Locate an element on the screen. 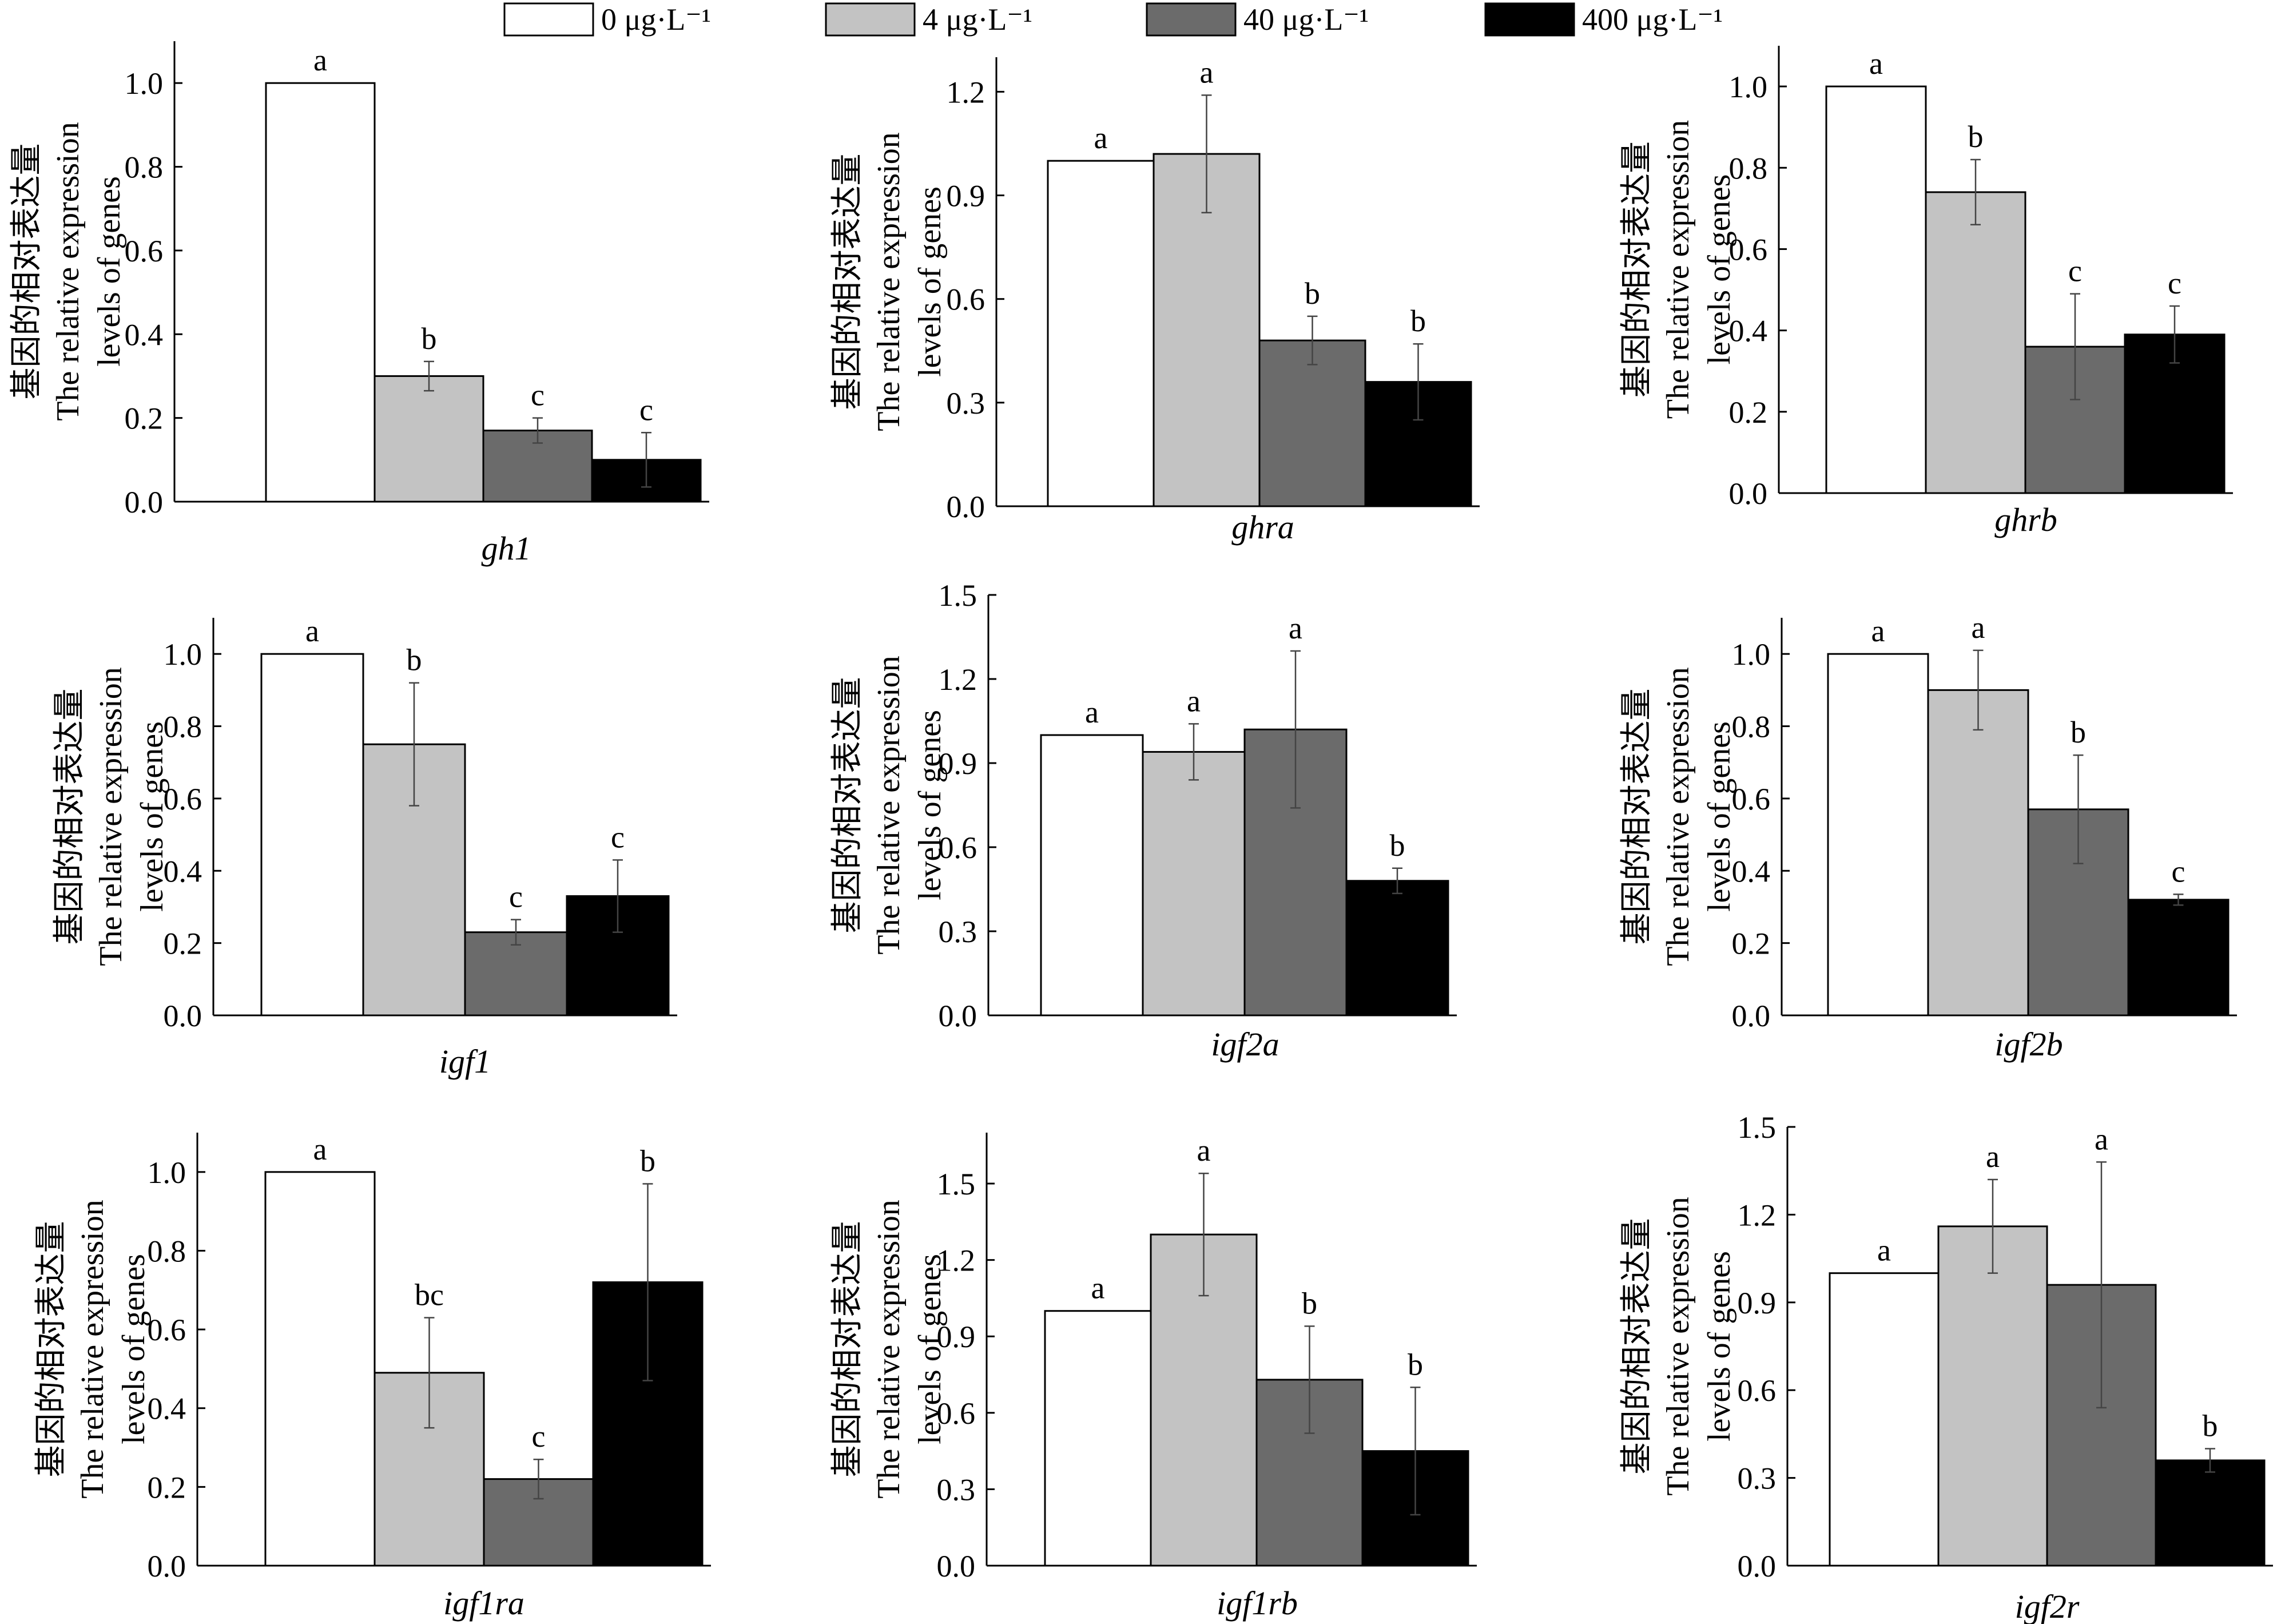  legend-label: 40 μg·L⁻¹ is located at coordinates (1306, 19).